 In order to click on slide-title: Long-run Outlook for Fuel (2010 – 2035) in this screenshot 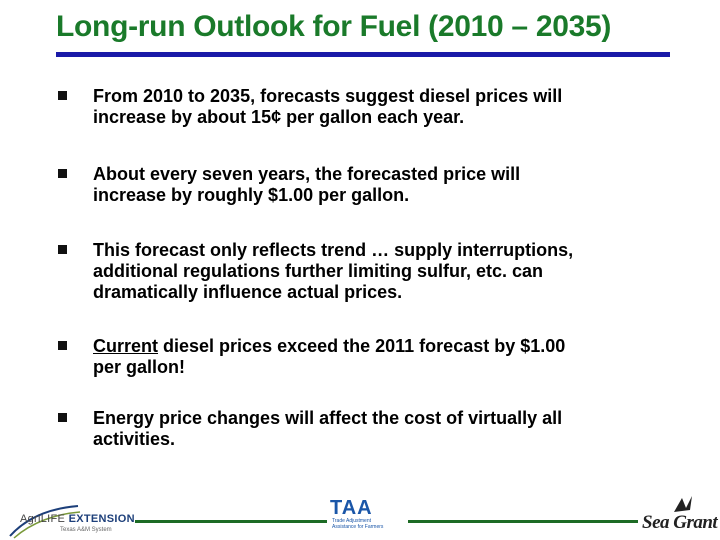, I will do `click(334, 26)`.